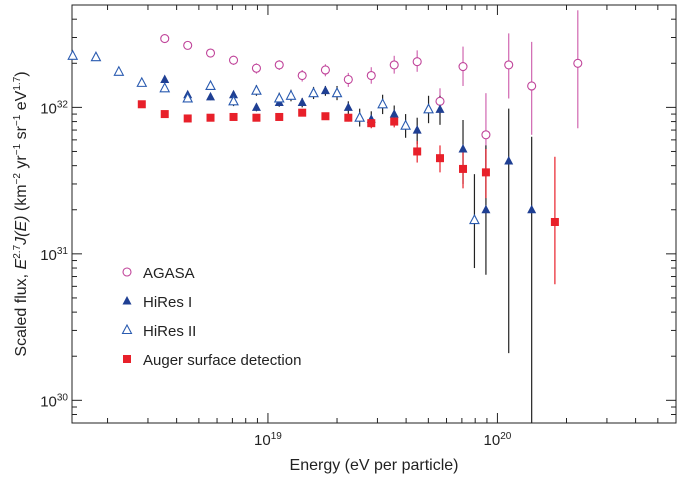  What do you see at coordinates (63, 251) in the screenshot?
I see `y-tick-exponent: 31` at bounding box center [63, 251].